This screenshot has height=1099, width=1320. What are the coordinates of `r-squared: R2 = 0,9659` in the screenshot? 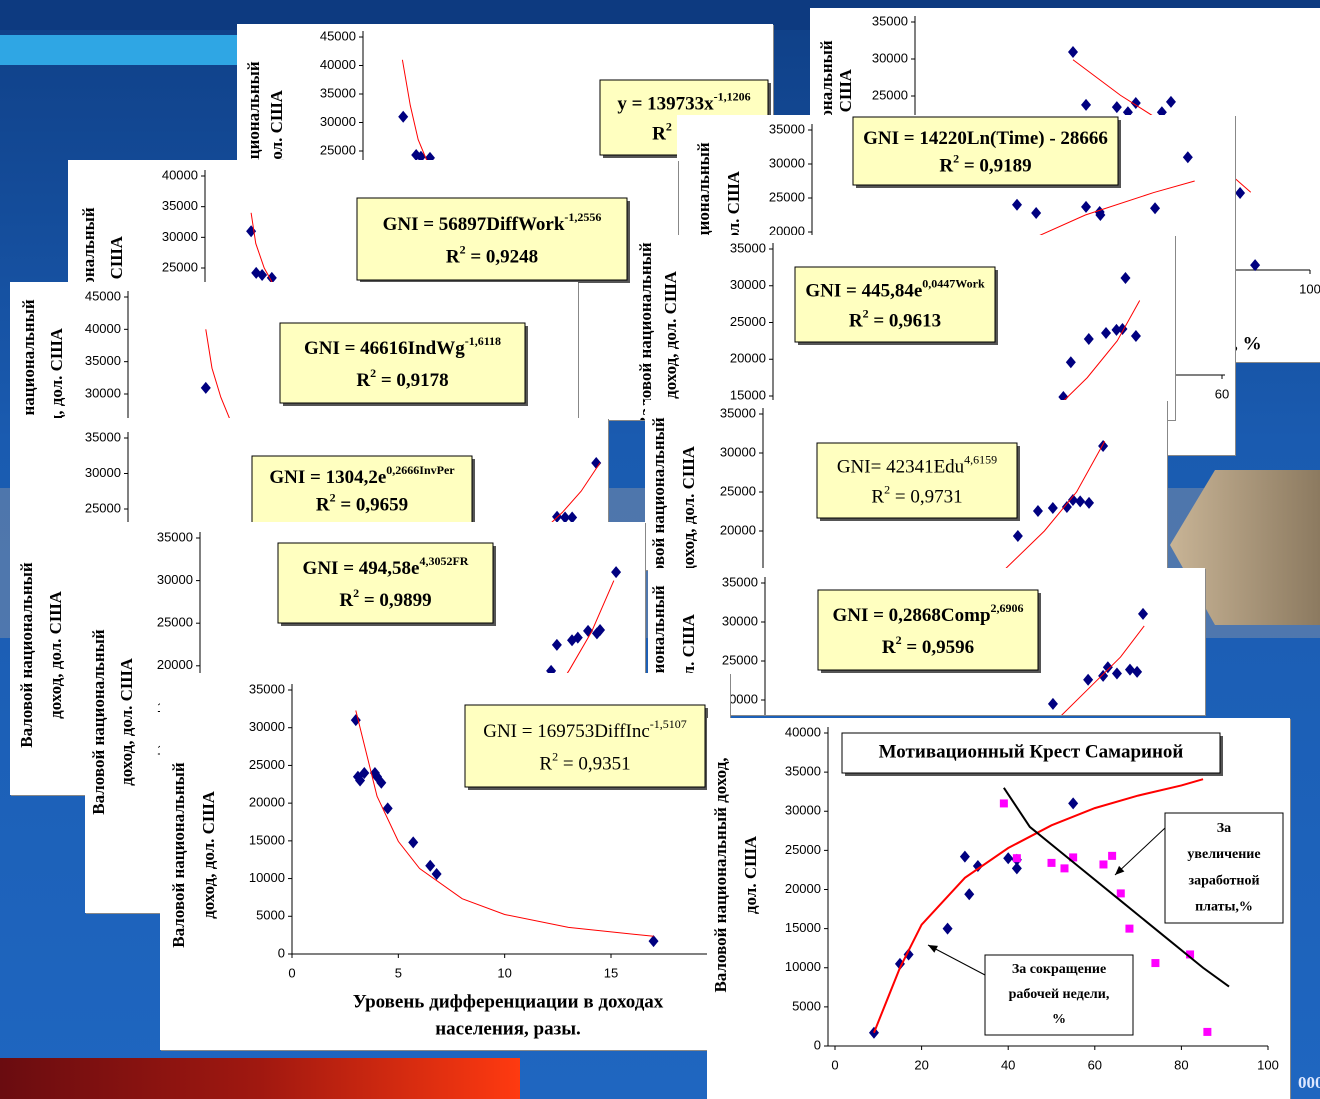 It's located at (362, 503).